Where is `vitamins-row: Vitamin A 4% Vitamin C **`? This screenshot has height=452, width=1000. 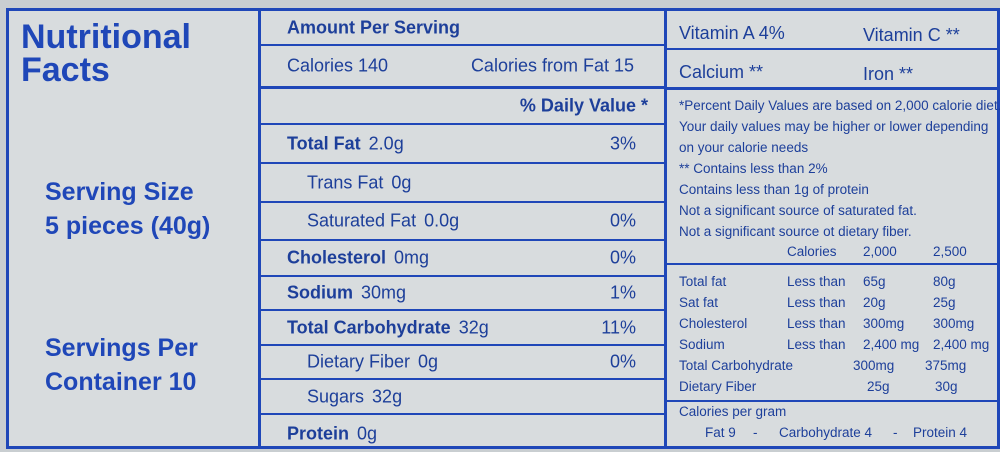 vitamins-row: Vitamin A 4% Vitamin C ** is located at coordinates (832, 30).